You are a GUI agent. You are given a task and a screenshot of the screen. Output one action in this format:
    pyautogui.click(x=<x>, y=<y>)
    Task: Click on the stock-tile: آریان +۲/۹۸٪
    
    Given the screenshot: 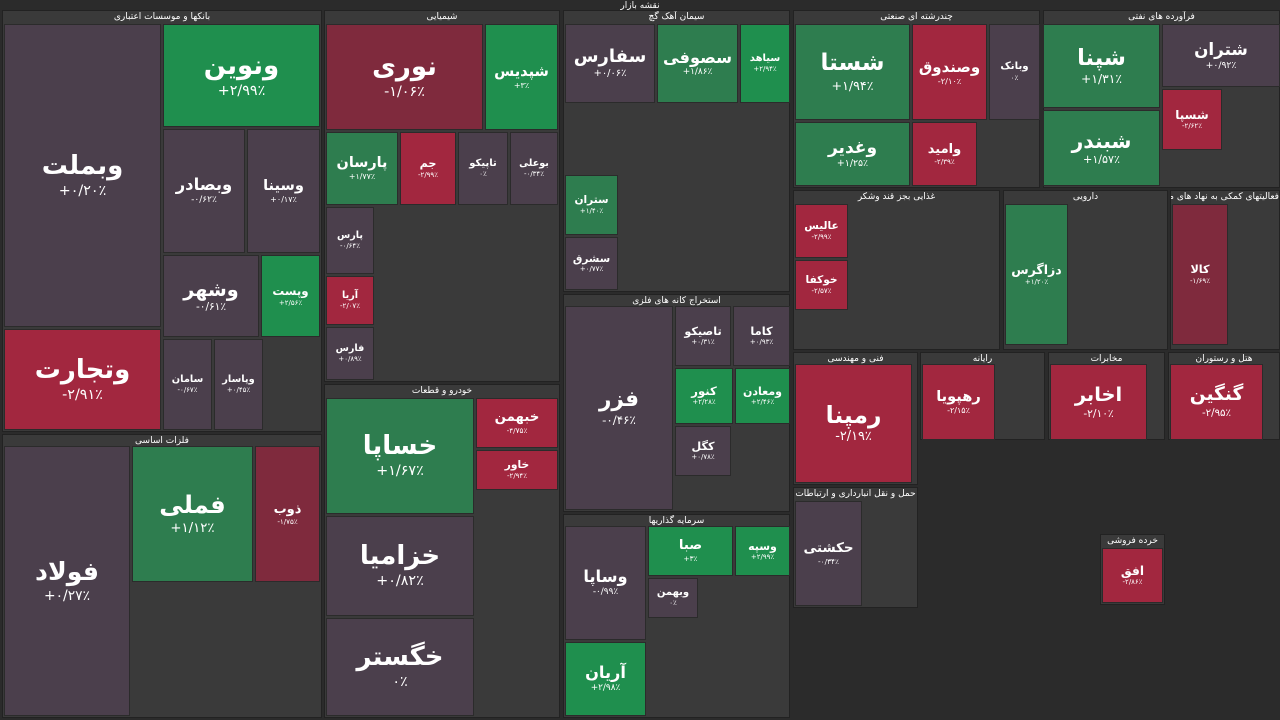 What is the action you would take?
    pyautogui.click(x=605, y=679)
    